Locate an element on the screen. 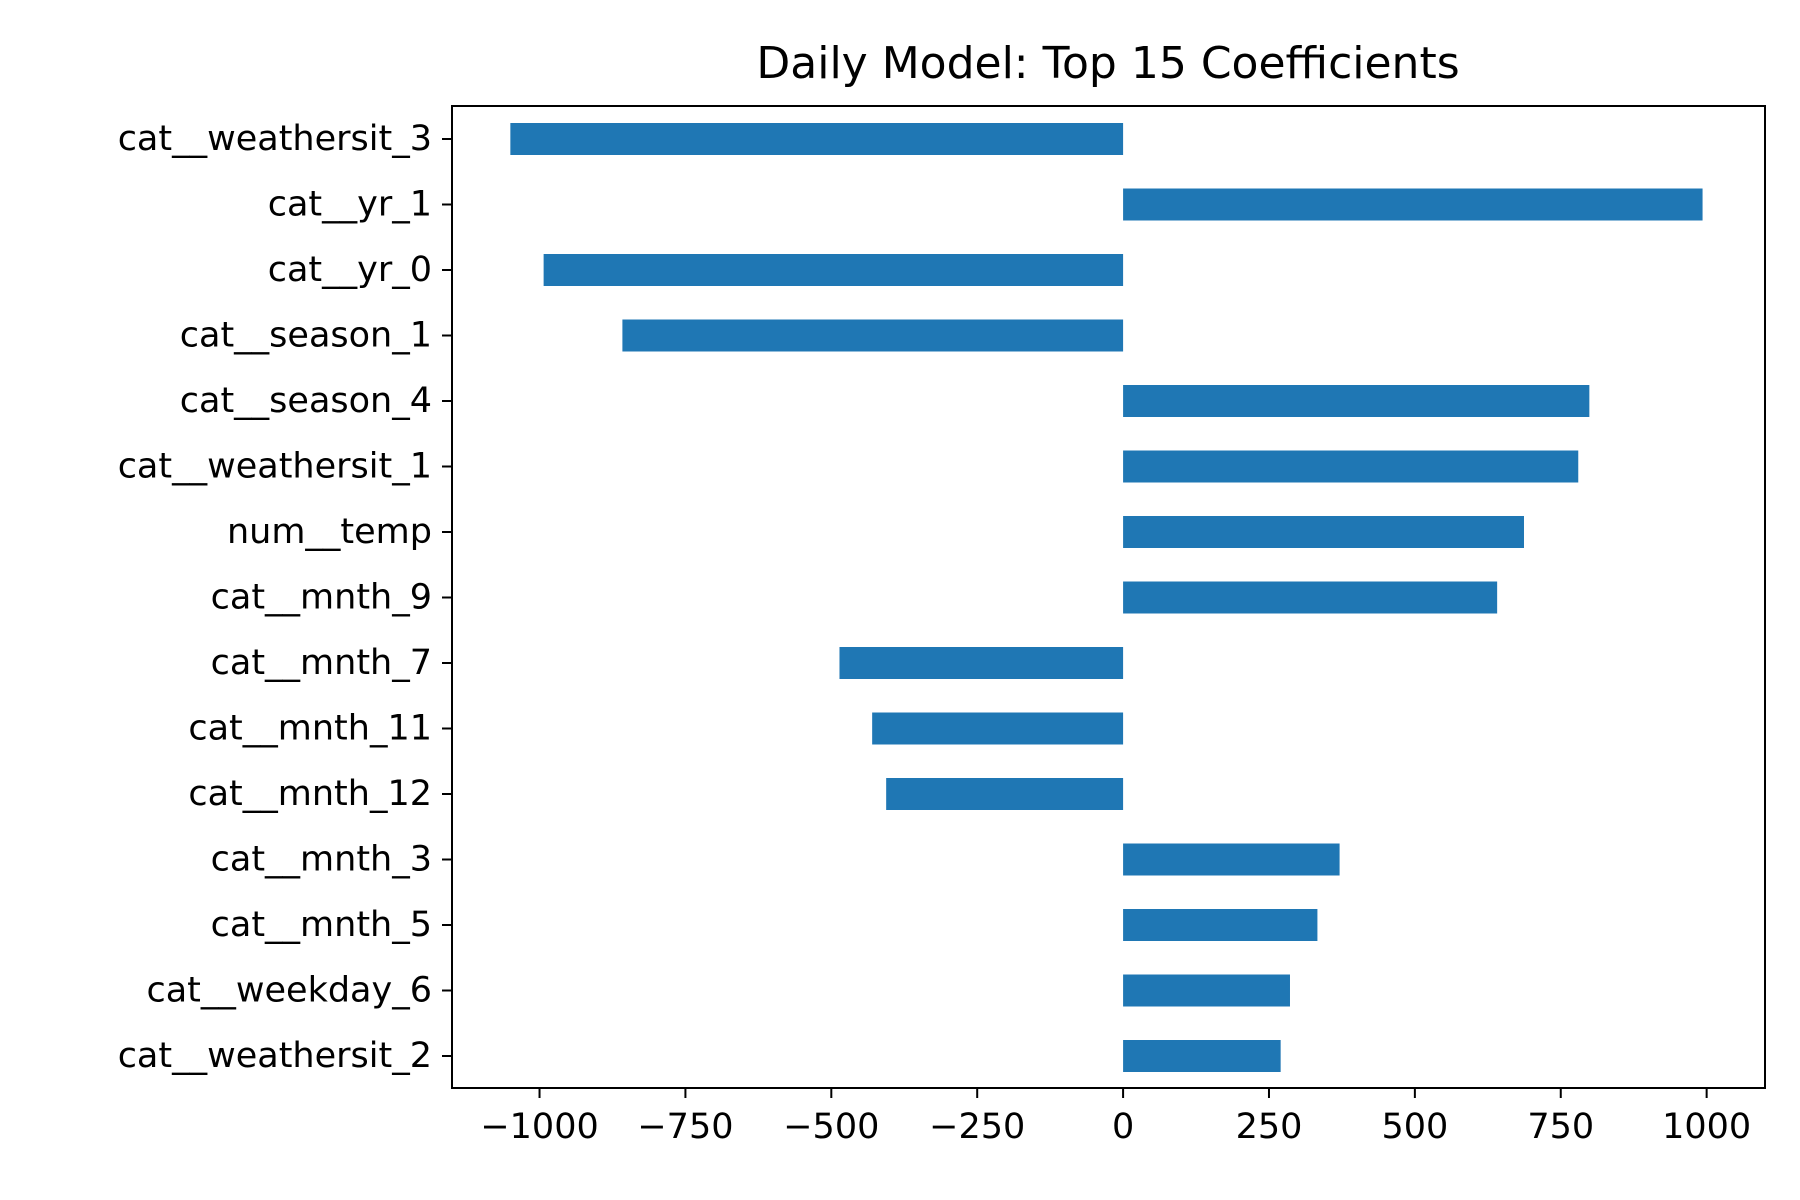 This screenshot has width=1800, height=1200. bar-cat__weathersit_1 is located at coordinates (1351, 466).